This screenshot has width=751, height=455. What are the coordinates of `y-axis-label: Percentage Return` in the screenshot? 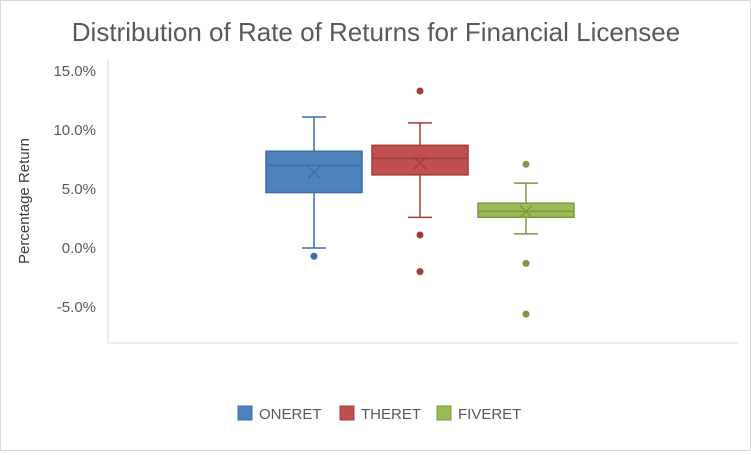 It's located at (24, 201).